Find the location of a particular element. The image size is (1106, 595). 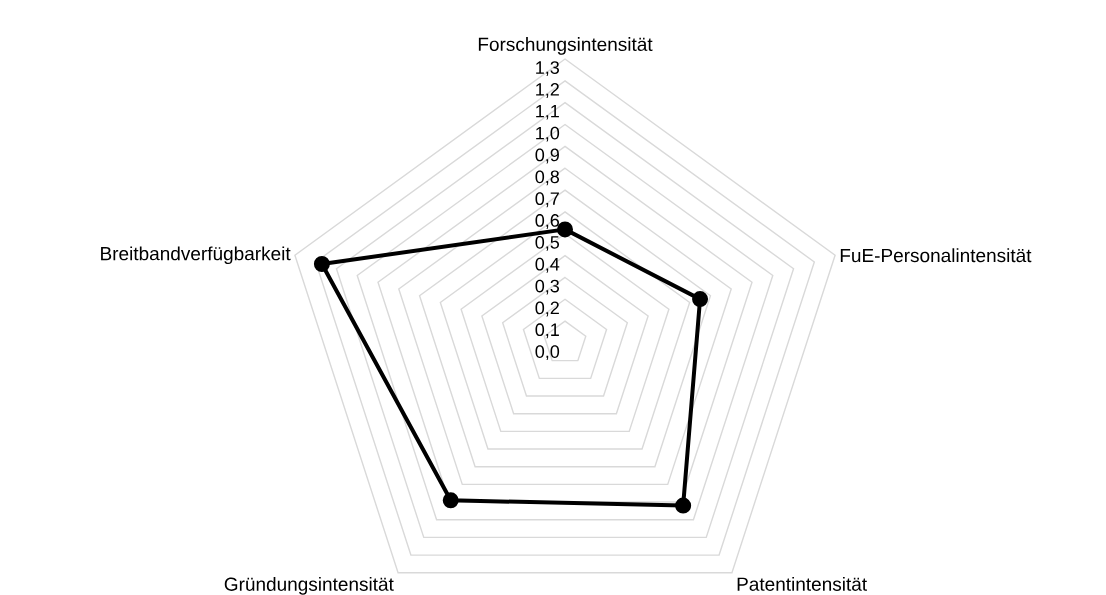

y-tick-label: 0,7 is located at coordinates (547, 200).